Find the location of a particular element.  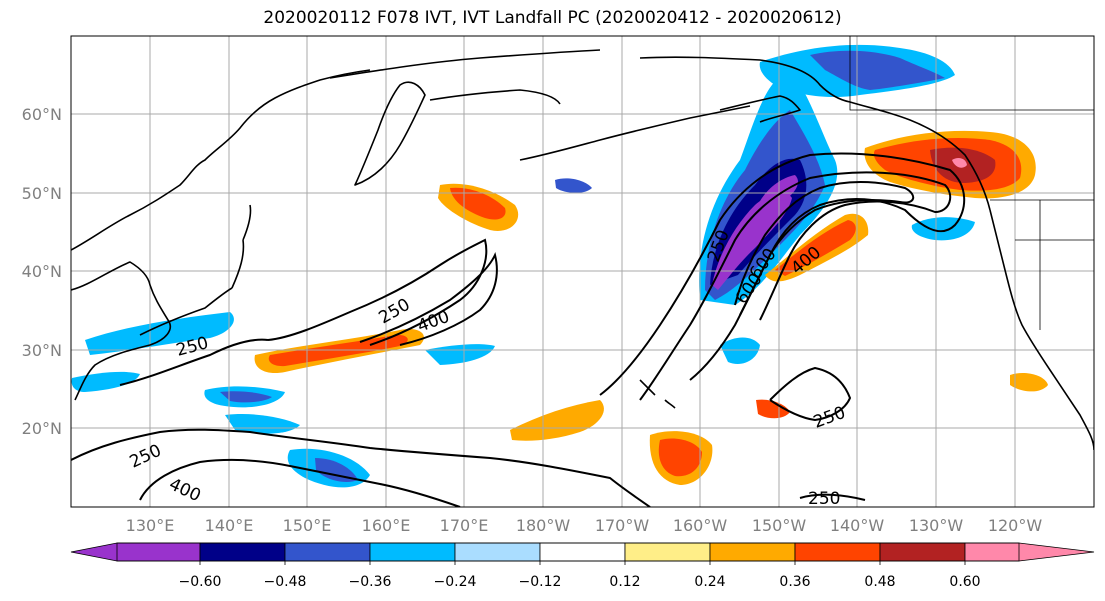

aleutians is located at coordinates (635, 133).